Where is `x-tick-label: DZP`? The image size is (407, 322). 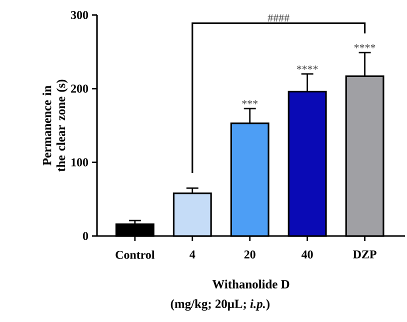 x-tick-label: DZP is located at coordinates (364, 254).